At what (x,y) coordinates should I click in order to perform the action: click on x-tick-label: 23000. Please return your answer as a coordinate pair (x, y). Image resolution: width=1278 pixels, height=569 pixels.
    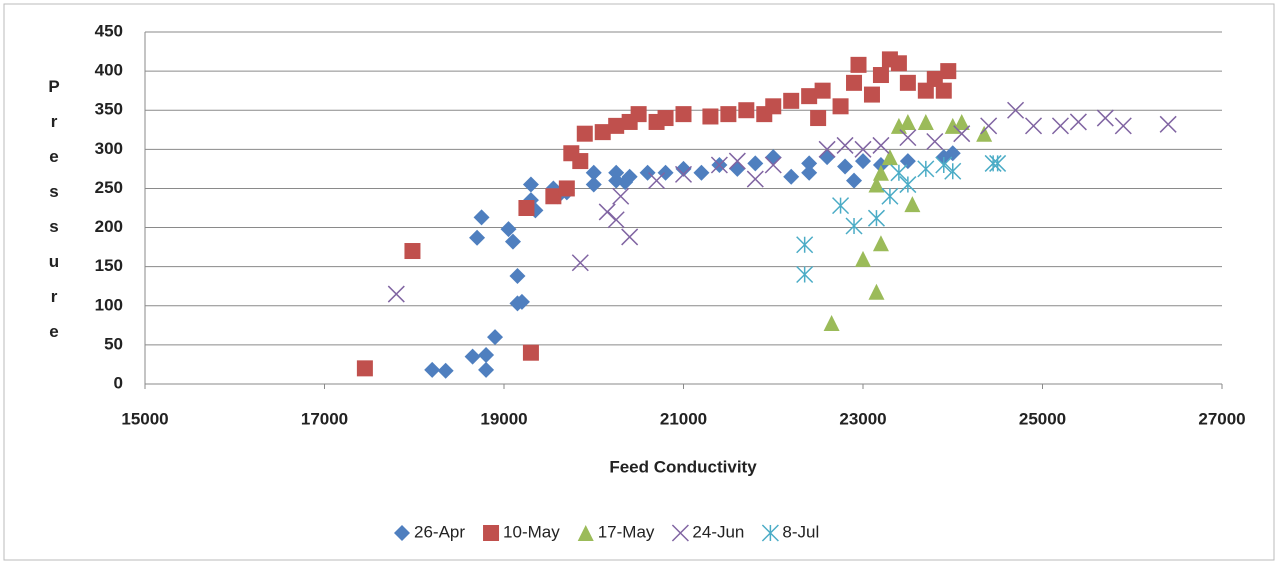
    Looking at the image, I should click on (862, 418).